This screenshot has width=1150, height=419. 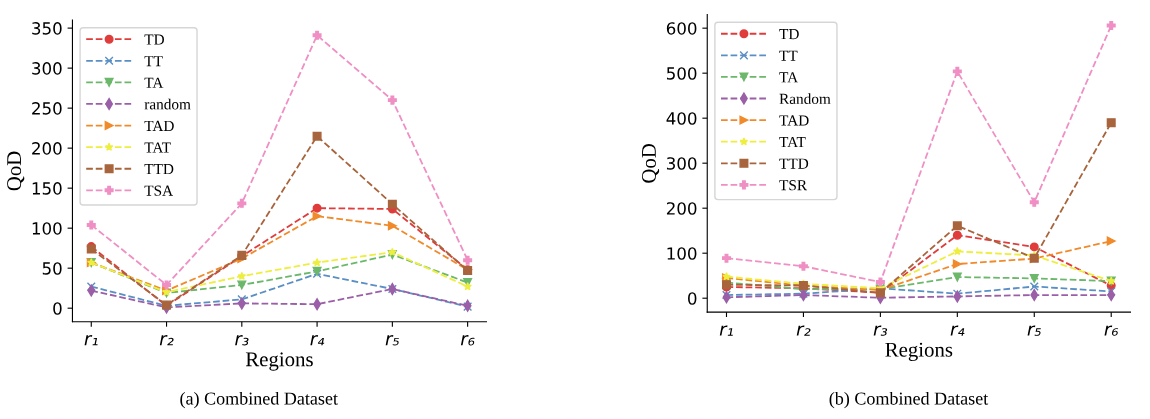 I want to click on legend-label: TSA, so click(x=159, y=190).